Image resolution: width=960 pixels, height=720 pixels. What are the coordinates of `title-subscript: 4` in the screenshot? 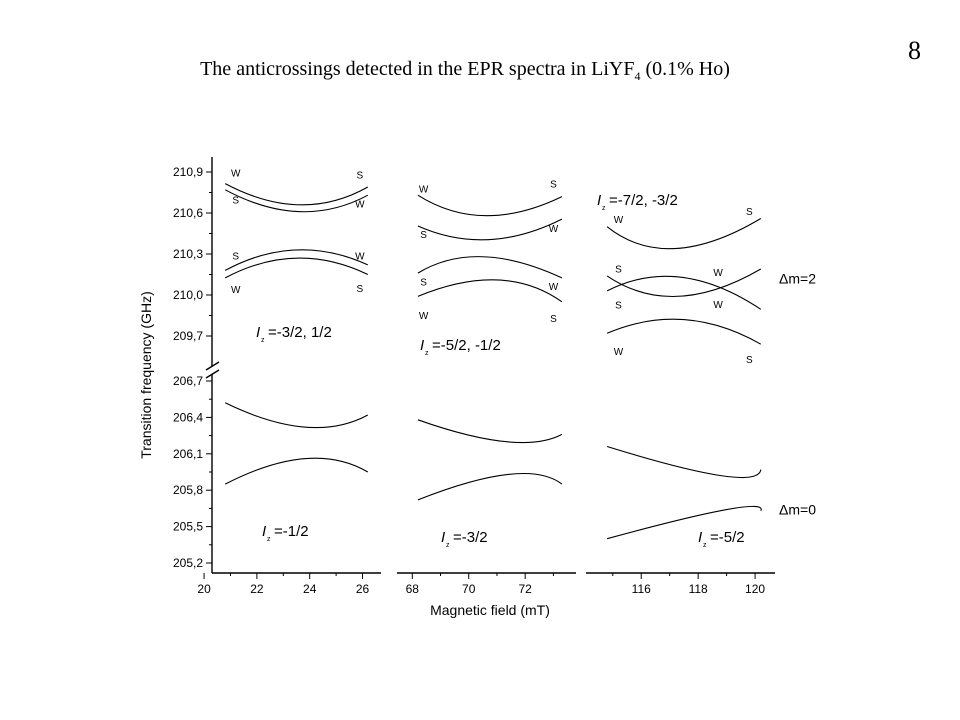 It's located at (637, 76).